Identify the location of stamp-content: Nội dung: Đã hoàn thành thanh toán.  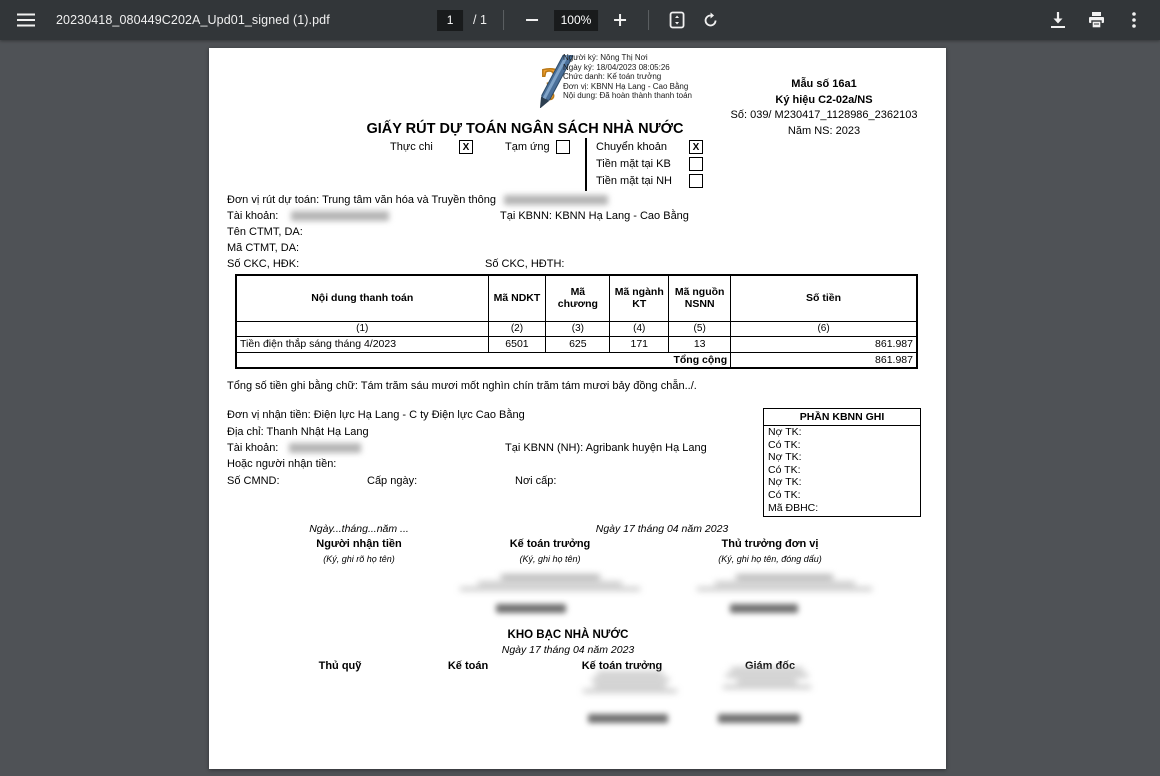
(627, 96).